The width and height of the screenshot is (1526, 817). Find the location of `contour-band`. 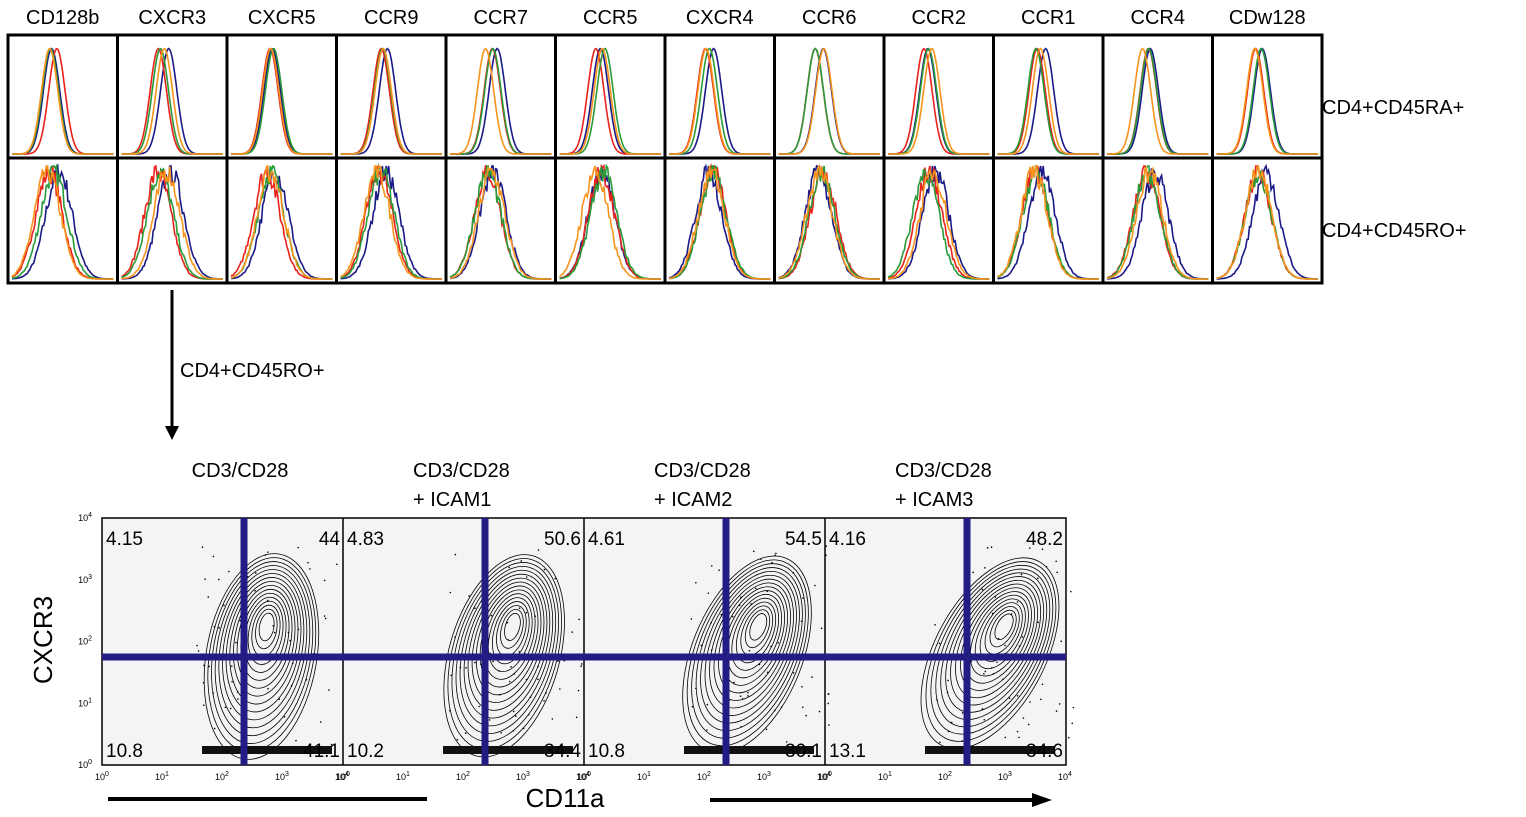

contour-band is located at coordinates (508, 750).